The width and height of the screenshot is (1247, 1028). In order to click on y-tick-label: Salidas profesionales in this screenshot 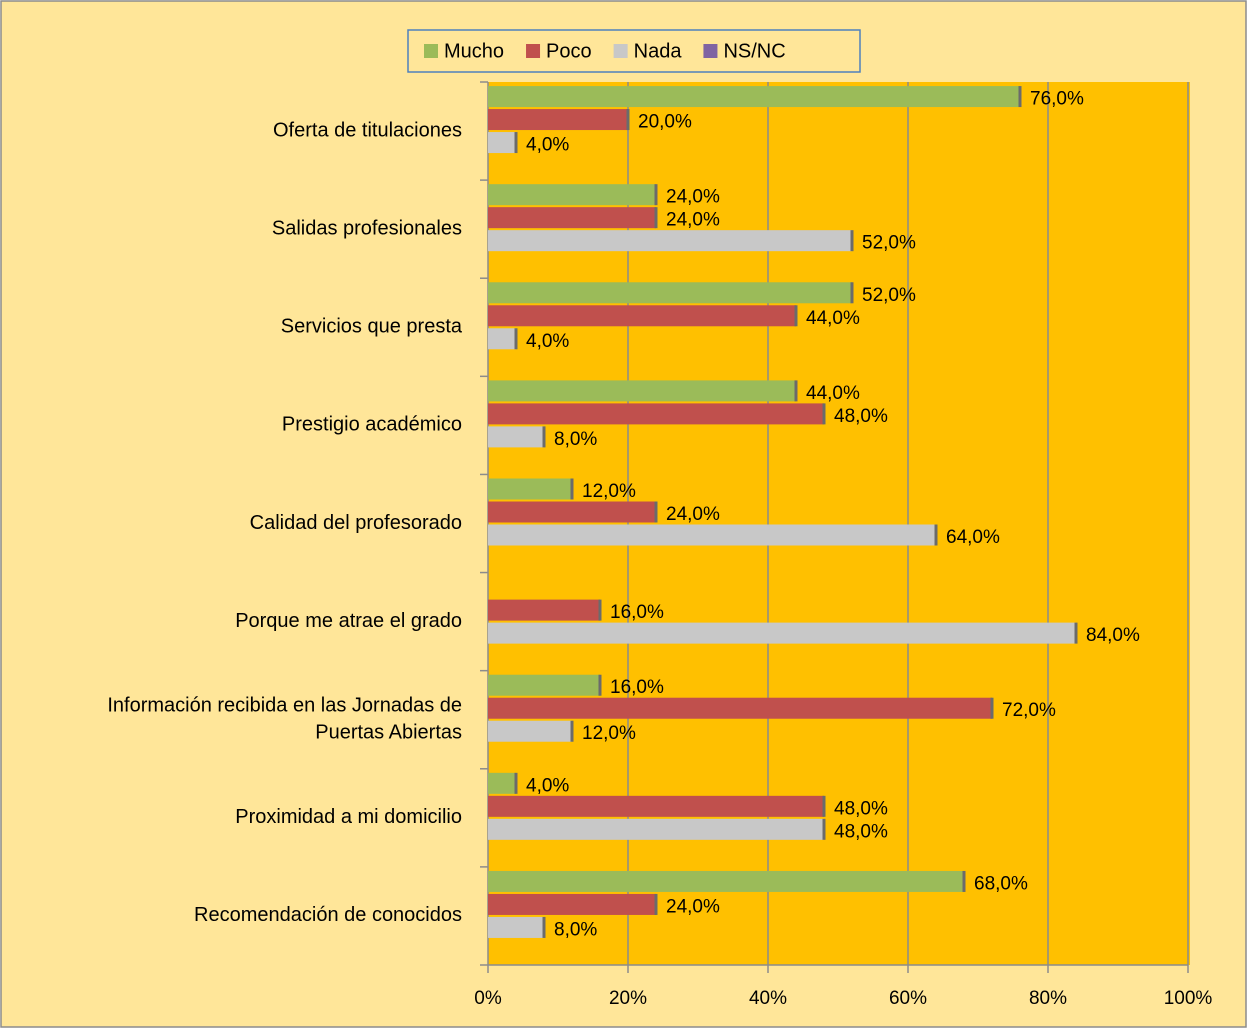, I will do `click(367, 228)`.